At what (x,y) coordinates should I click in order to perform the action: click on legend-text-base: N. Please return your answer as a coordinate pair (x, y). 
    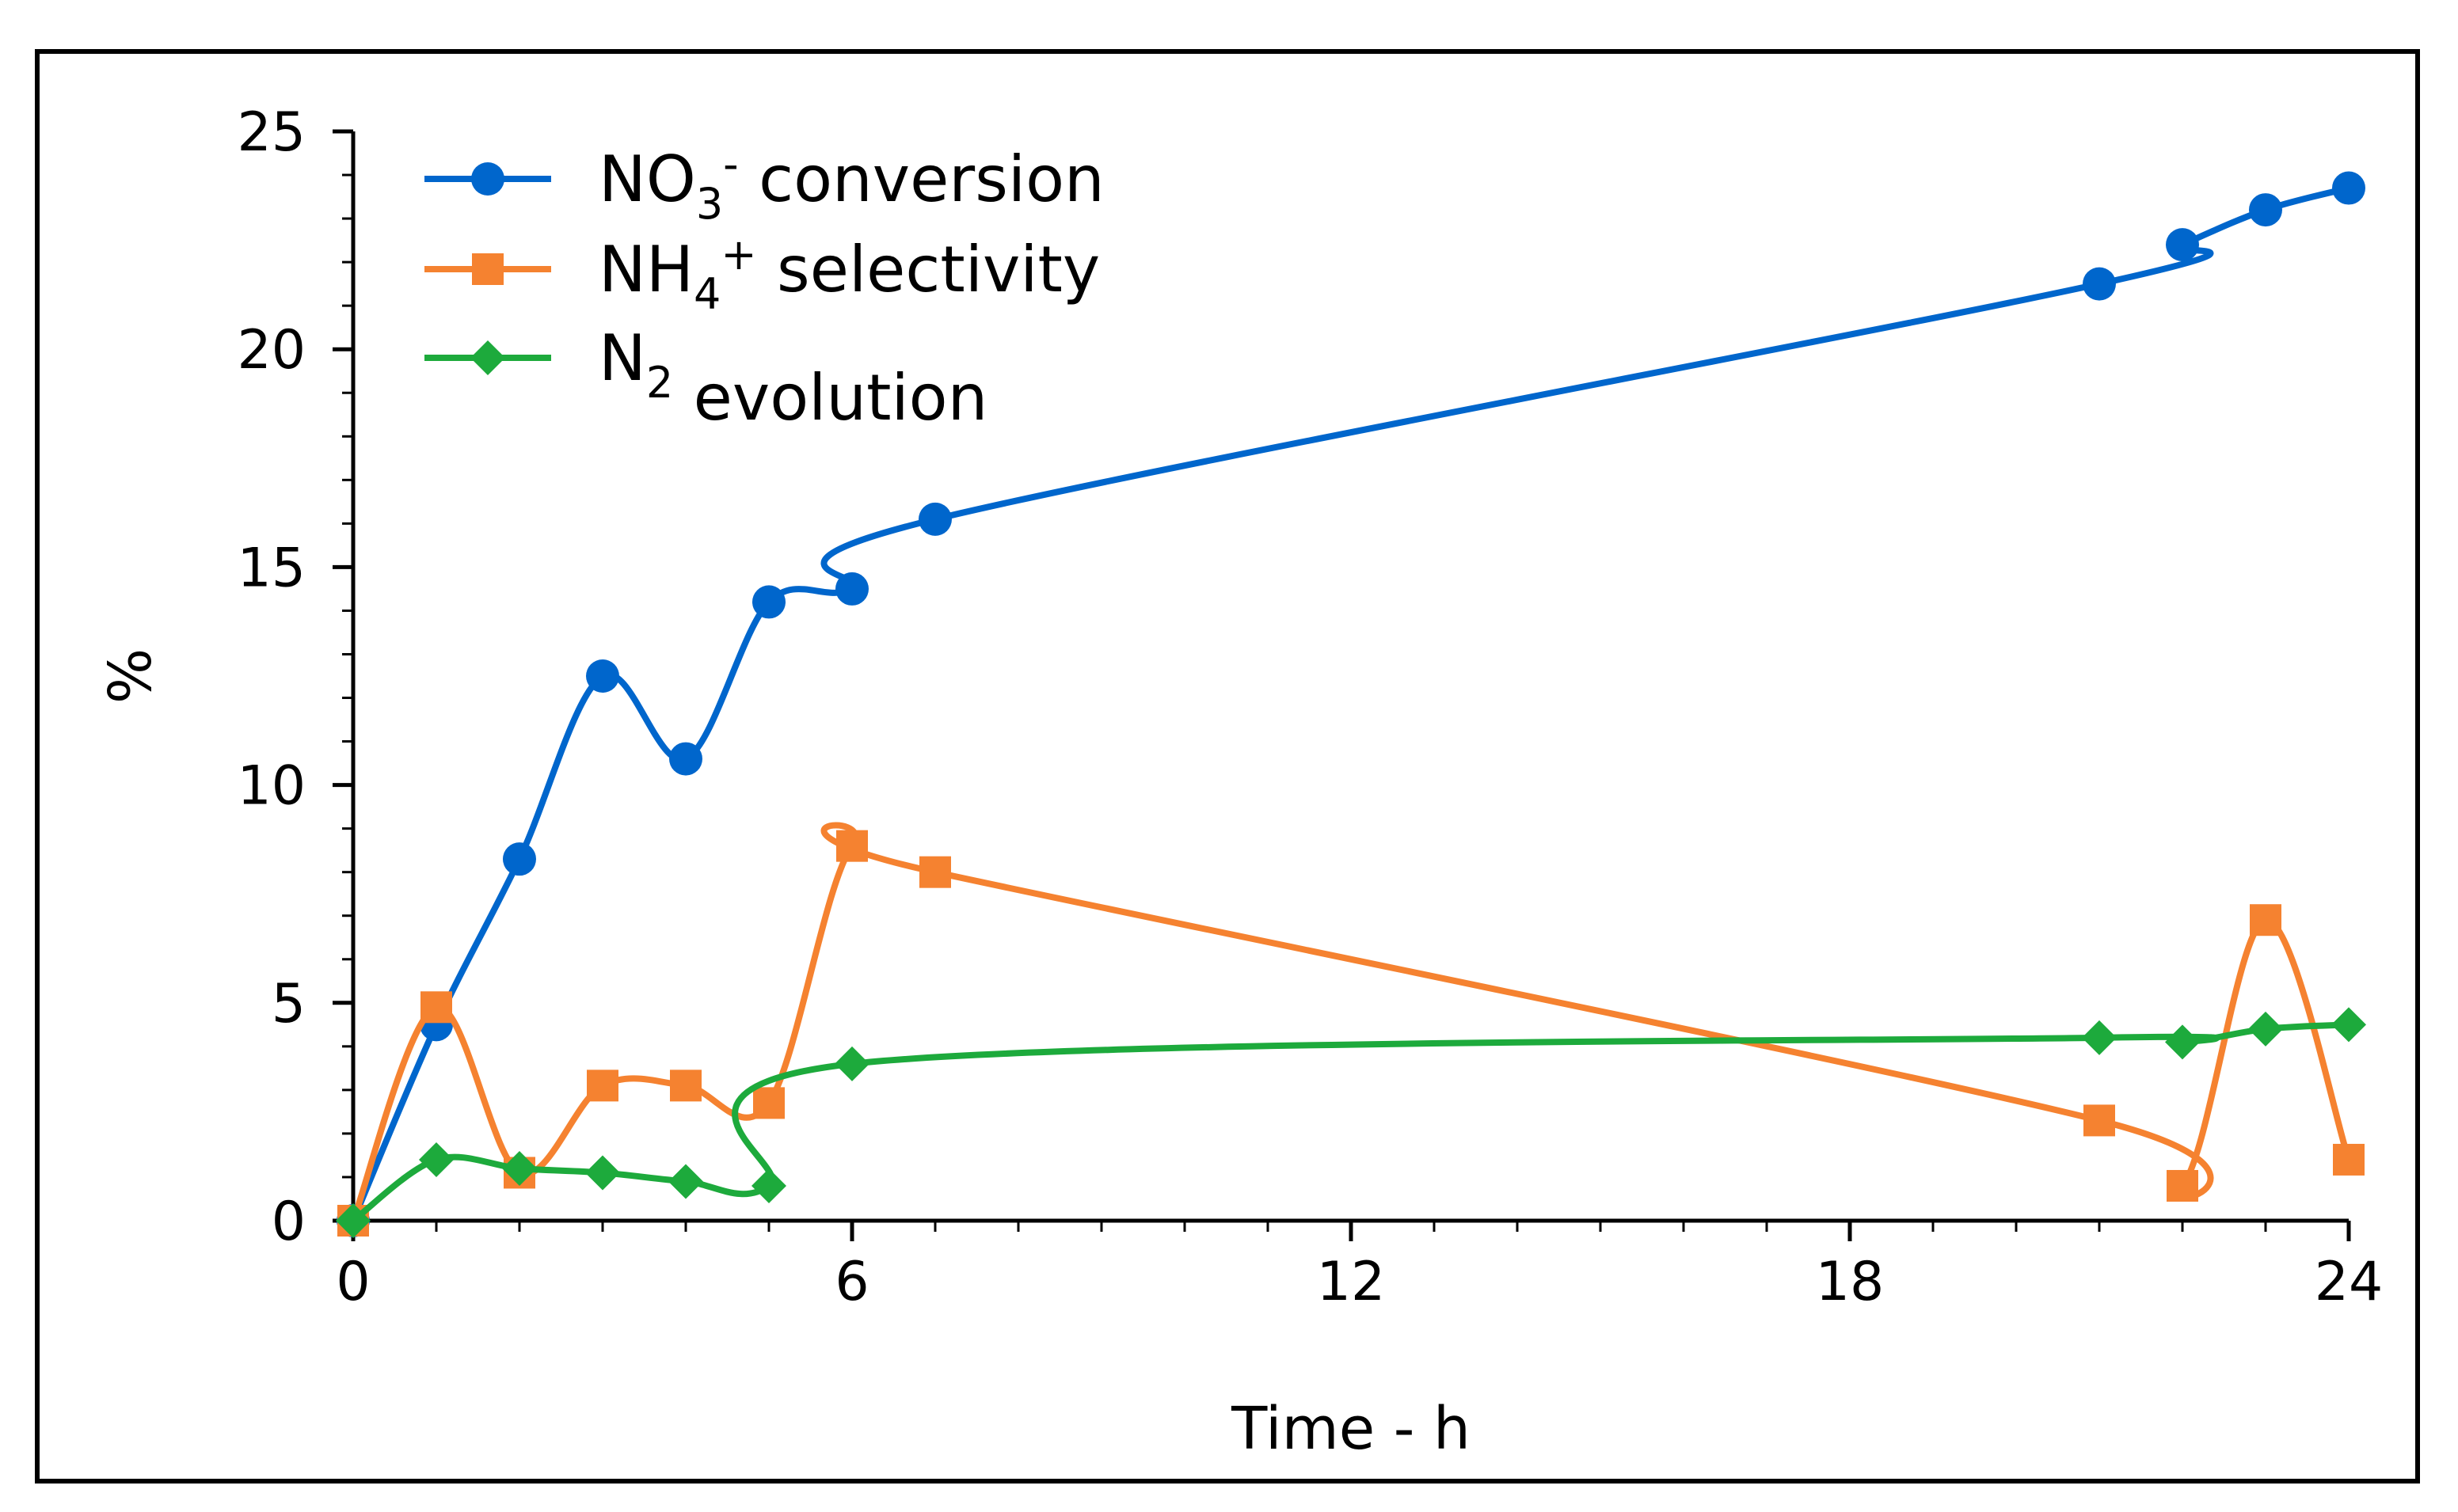
    Looking at the image, I should click on (622, 358).